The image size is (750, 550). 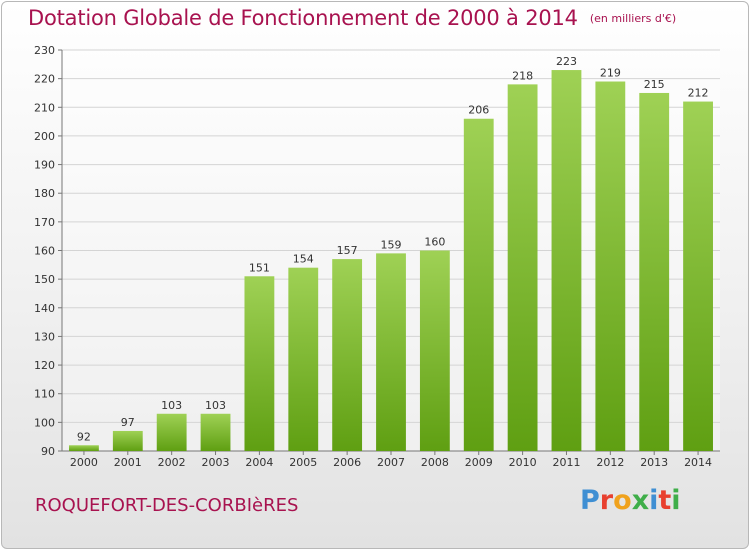 I want to click on logo-letter: t, so click(x=665, y=500).